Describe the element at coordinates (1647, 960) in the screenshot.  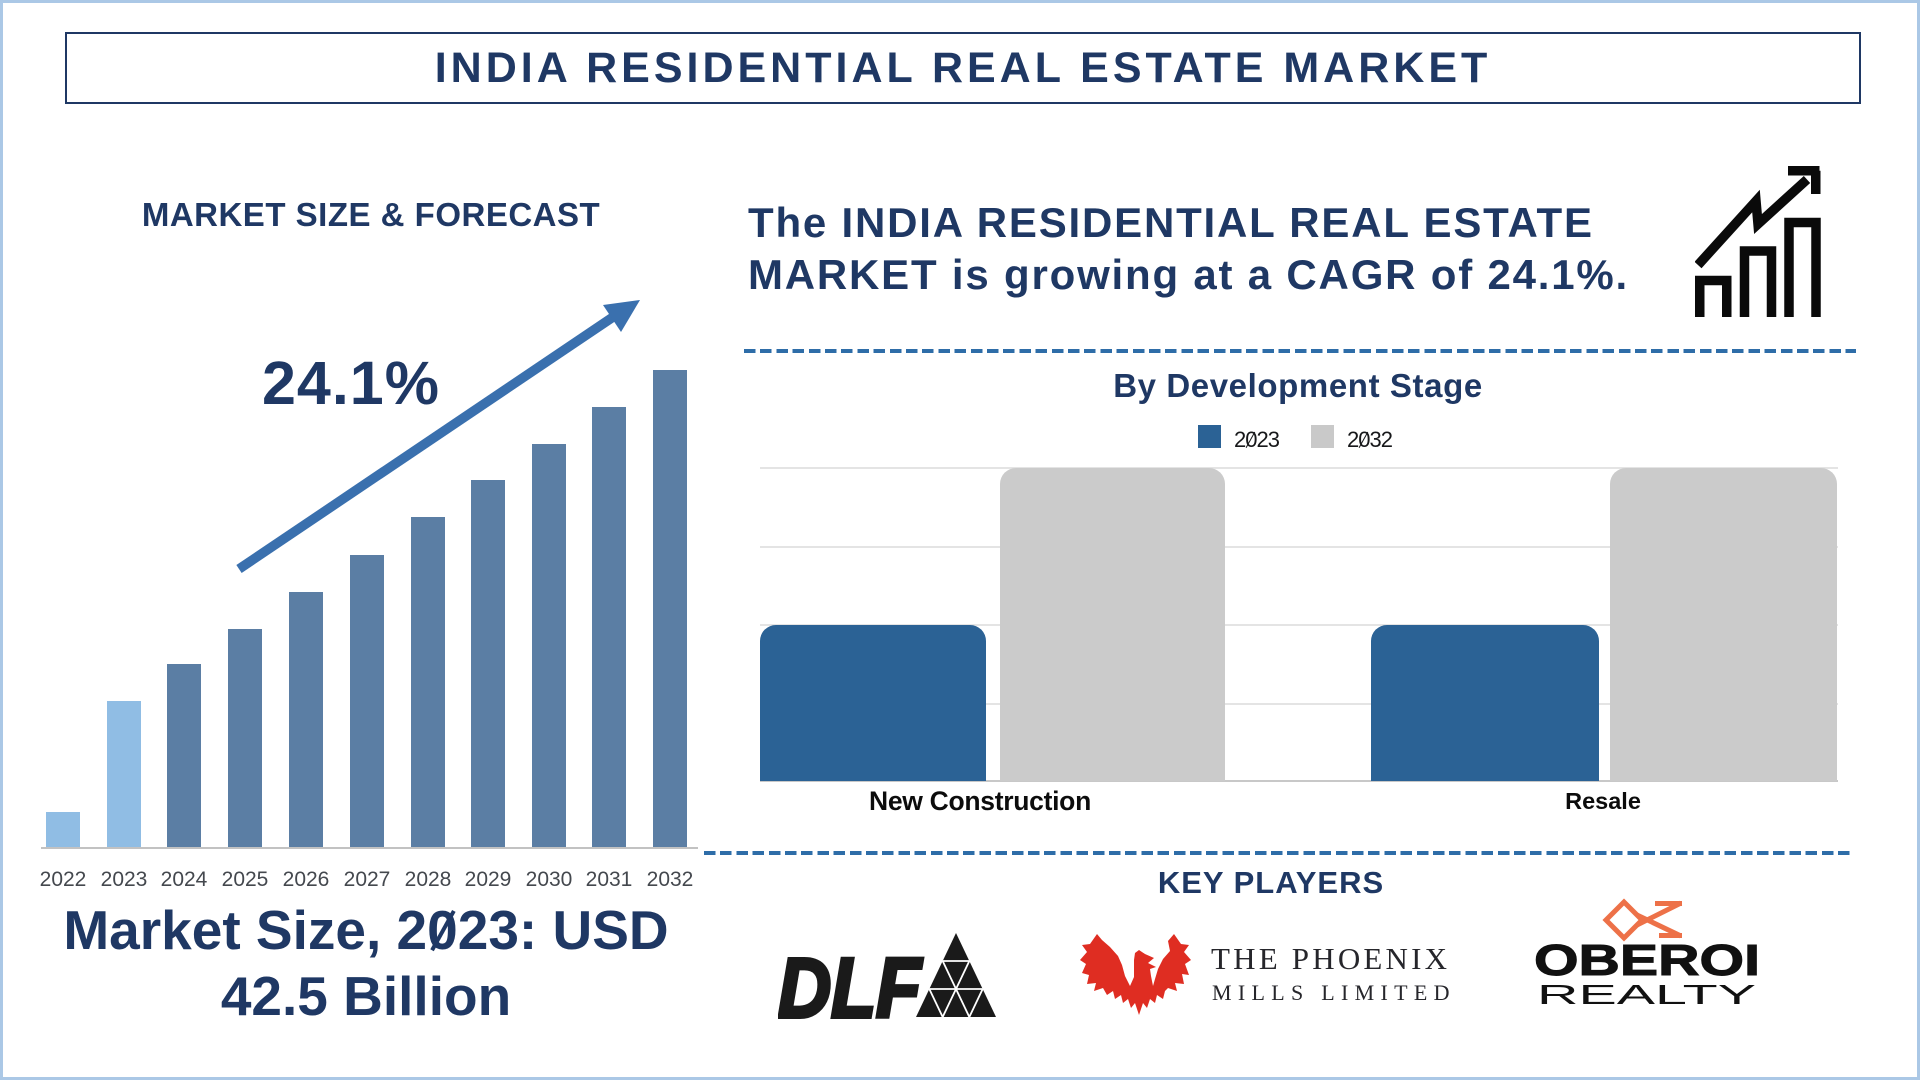
I see `svg-text: OBEROI` at that location.